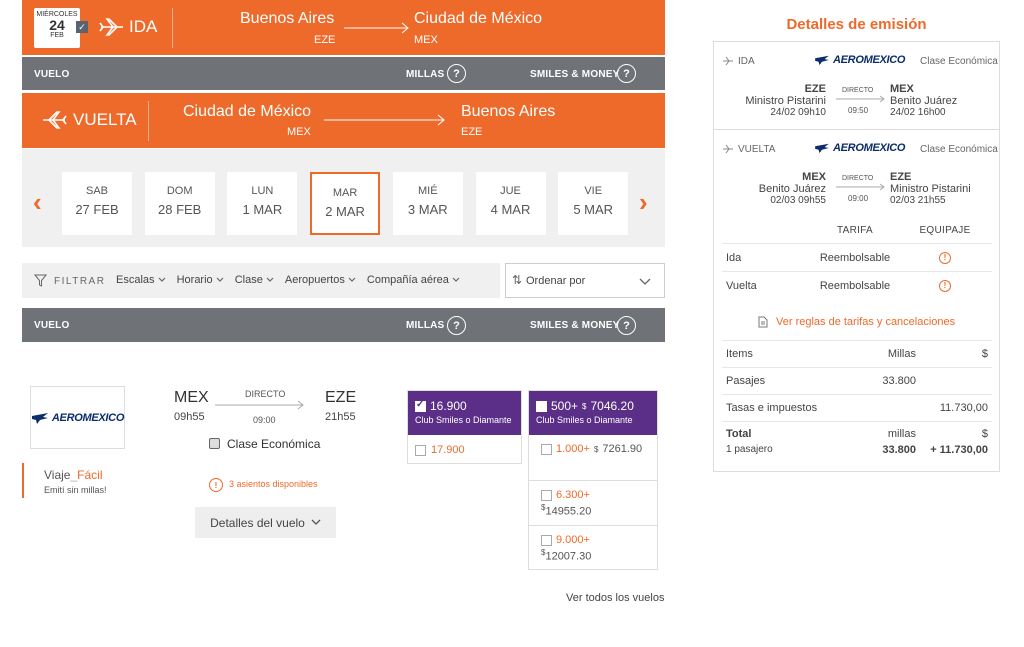  What do you see at coordinates (264, 420) in the screenshot?
I see `flight-duration: 09:00` at bounding box center [264, 420].